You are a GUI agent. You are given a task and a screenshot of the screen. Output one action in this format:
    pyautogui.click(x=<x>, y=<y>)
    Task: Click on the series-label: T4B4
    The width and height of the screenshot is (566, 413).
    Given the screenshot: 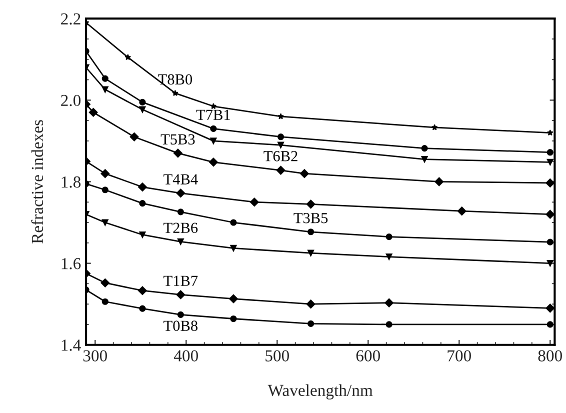 What is the action you would take?
    pyautogui.click(x=181, y=179)
    